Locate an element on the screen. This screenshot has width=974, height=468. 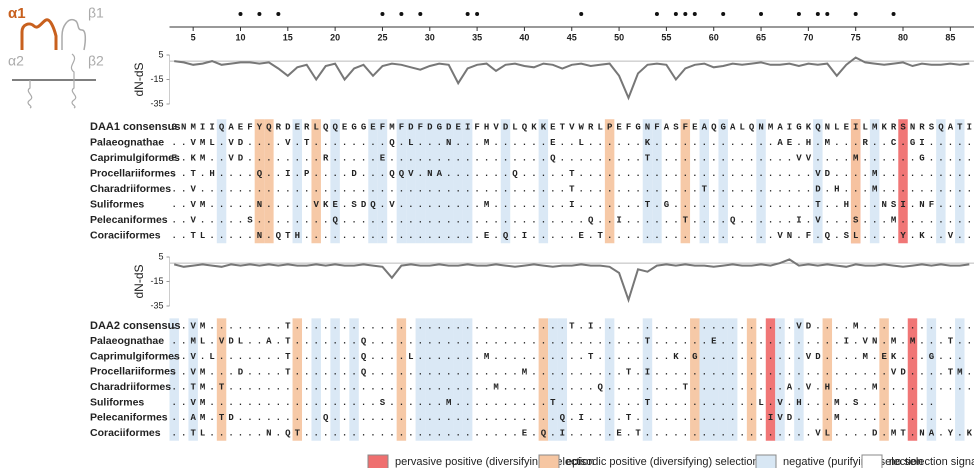
alpha1-shape is located at coordinates (39, 34).